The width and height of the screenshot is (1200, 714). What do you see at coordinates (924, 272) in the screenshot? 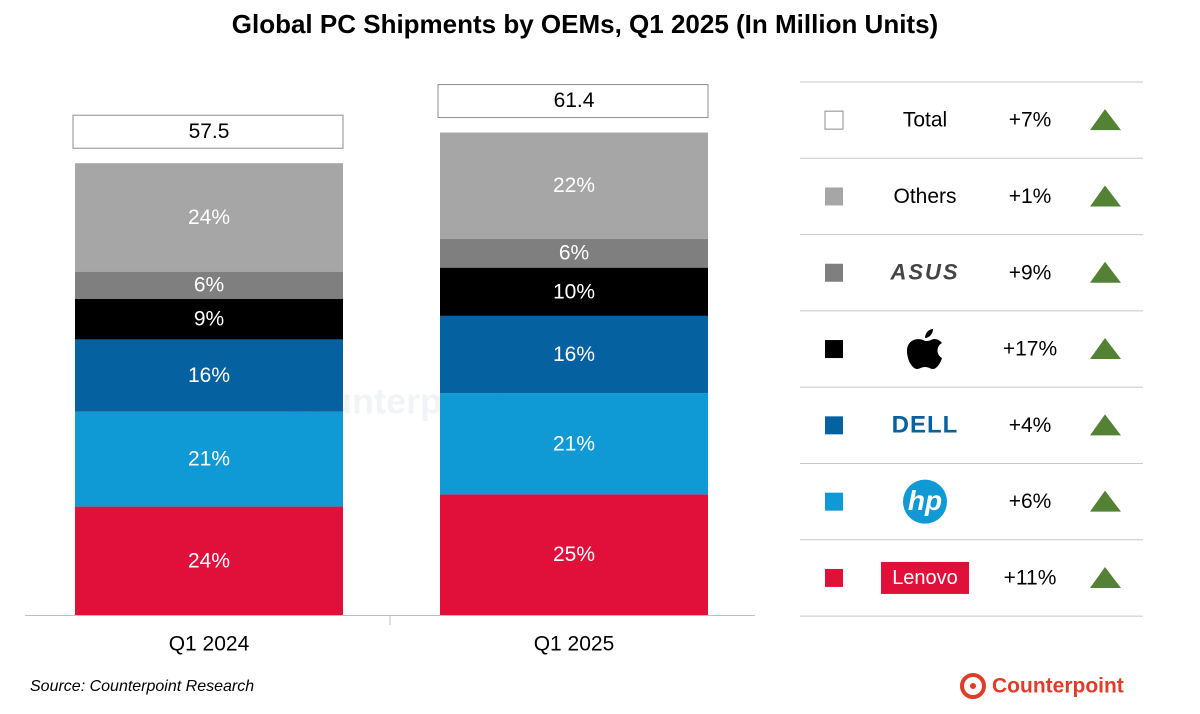
I see `legend-label: ASUS` at bounding box center [924, 272].